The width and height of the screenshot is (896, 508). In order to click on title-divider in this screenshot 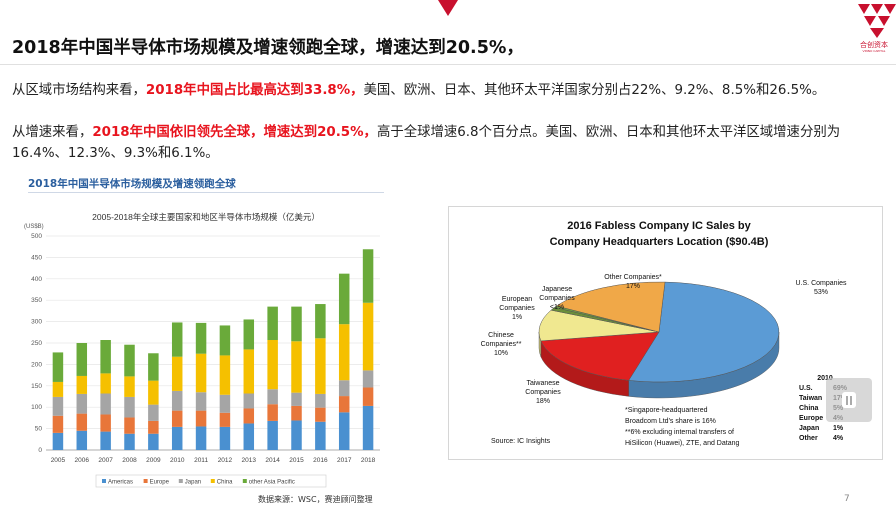, I will do `click(448, 64)`.